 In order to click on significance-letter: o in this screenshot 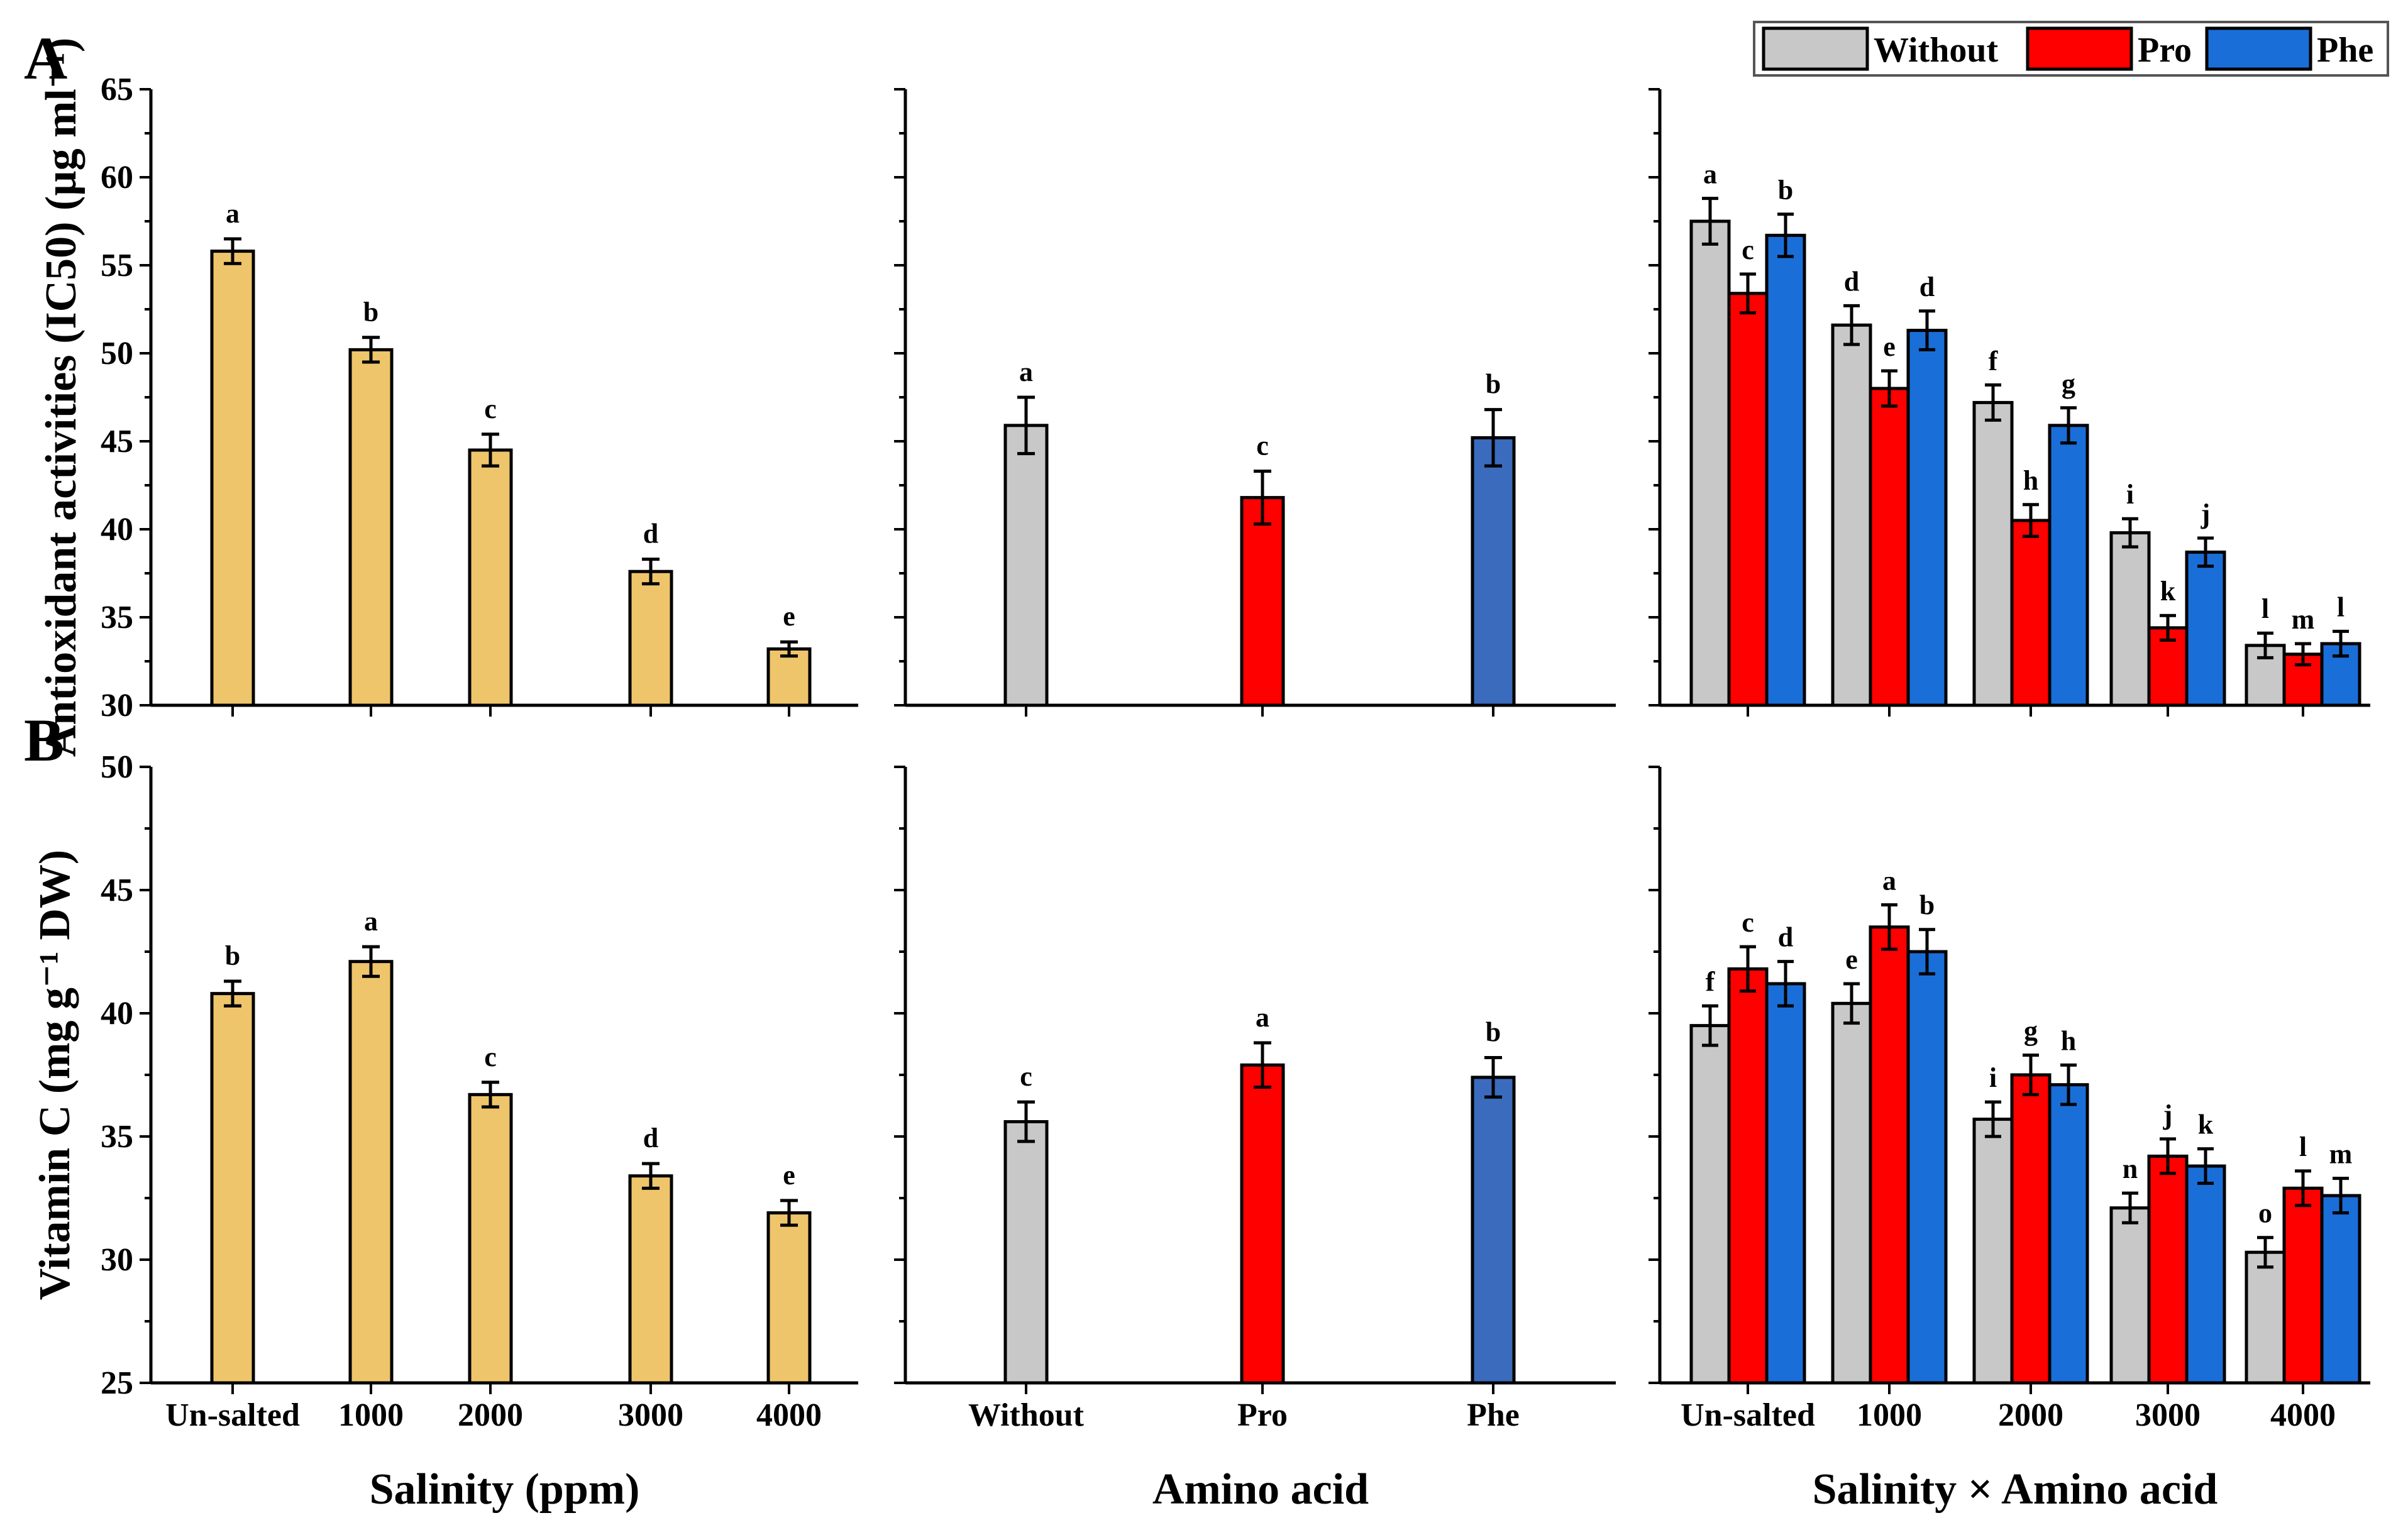, I will do `click(2265, 1213)`.